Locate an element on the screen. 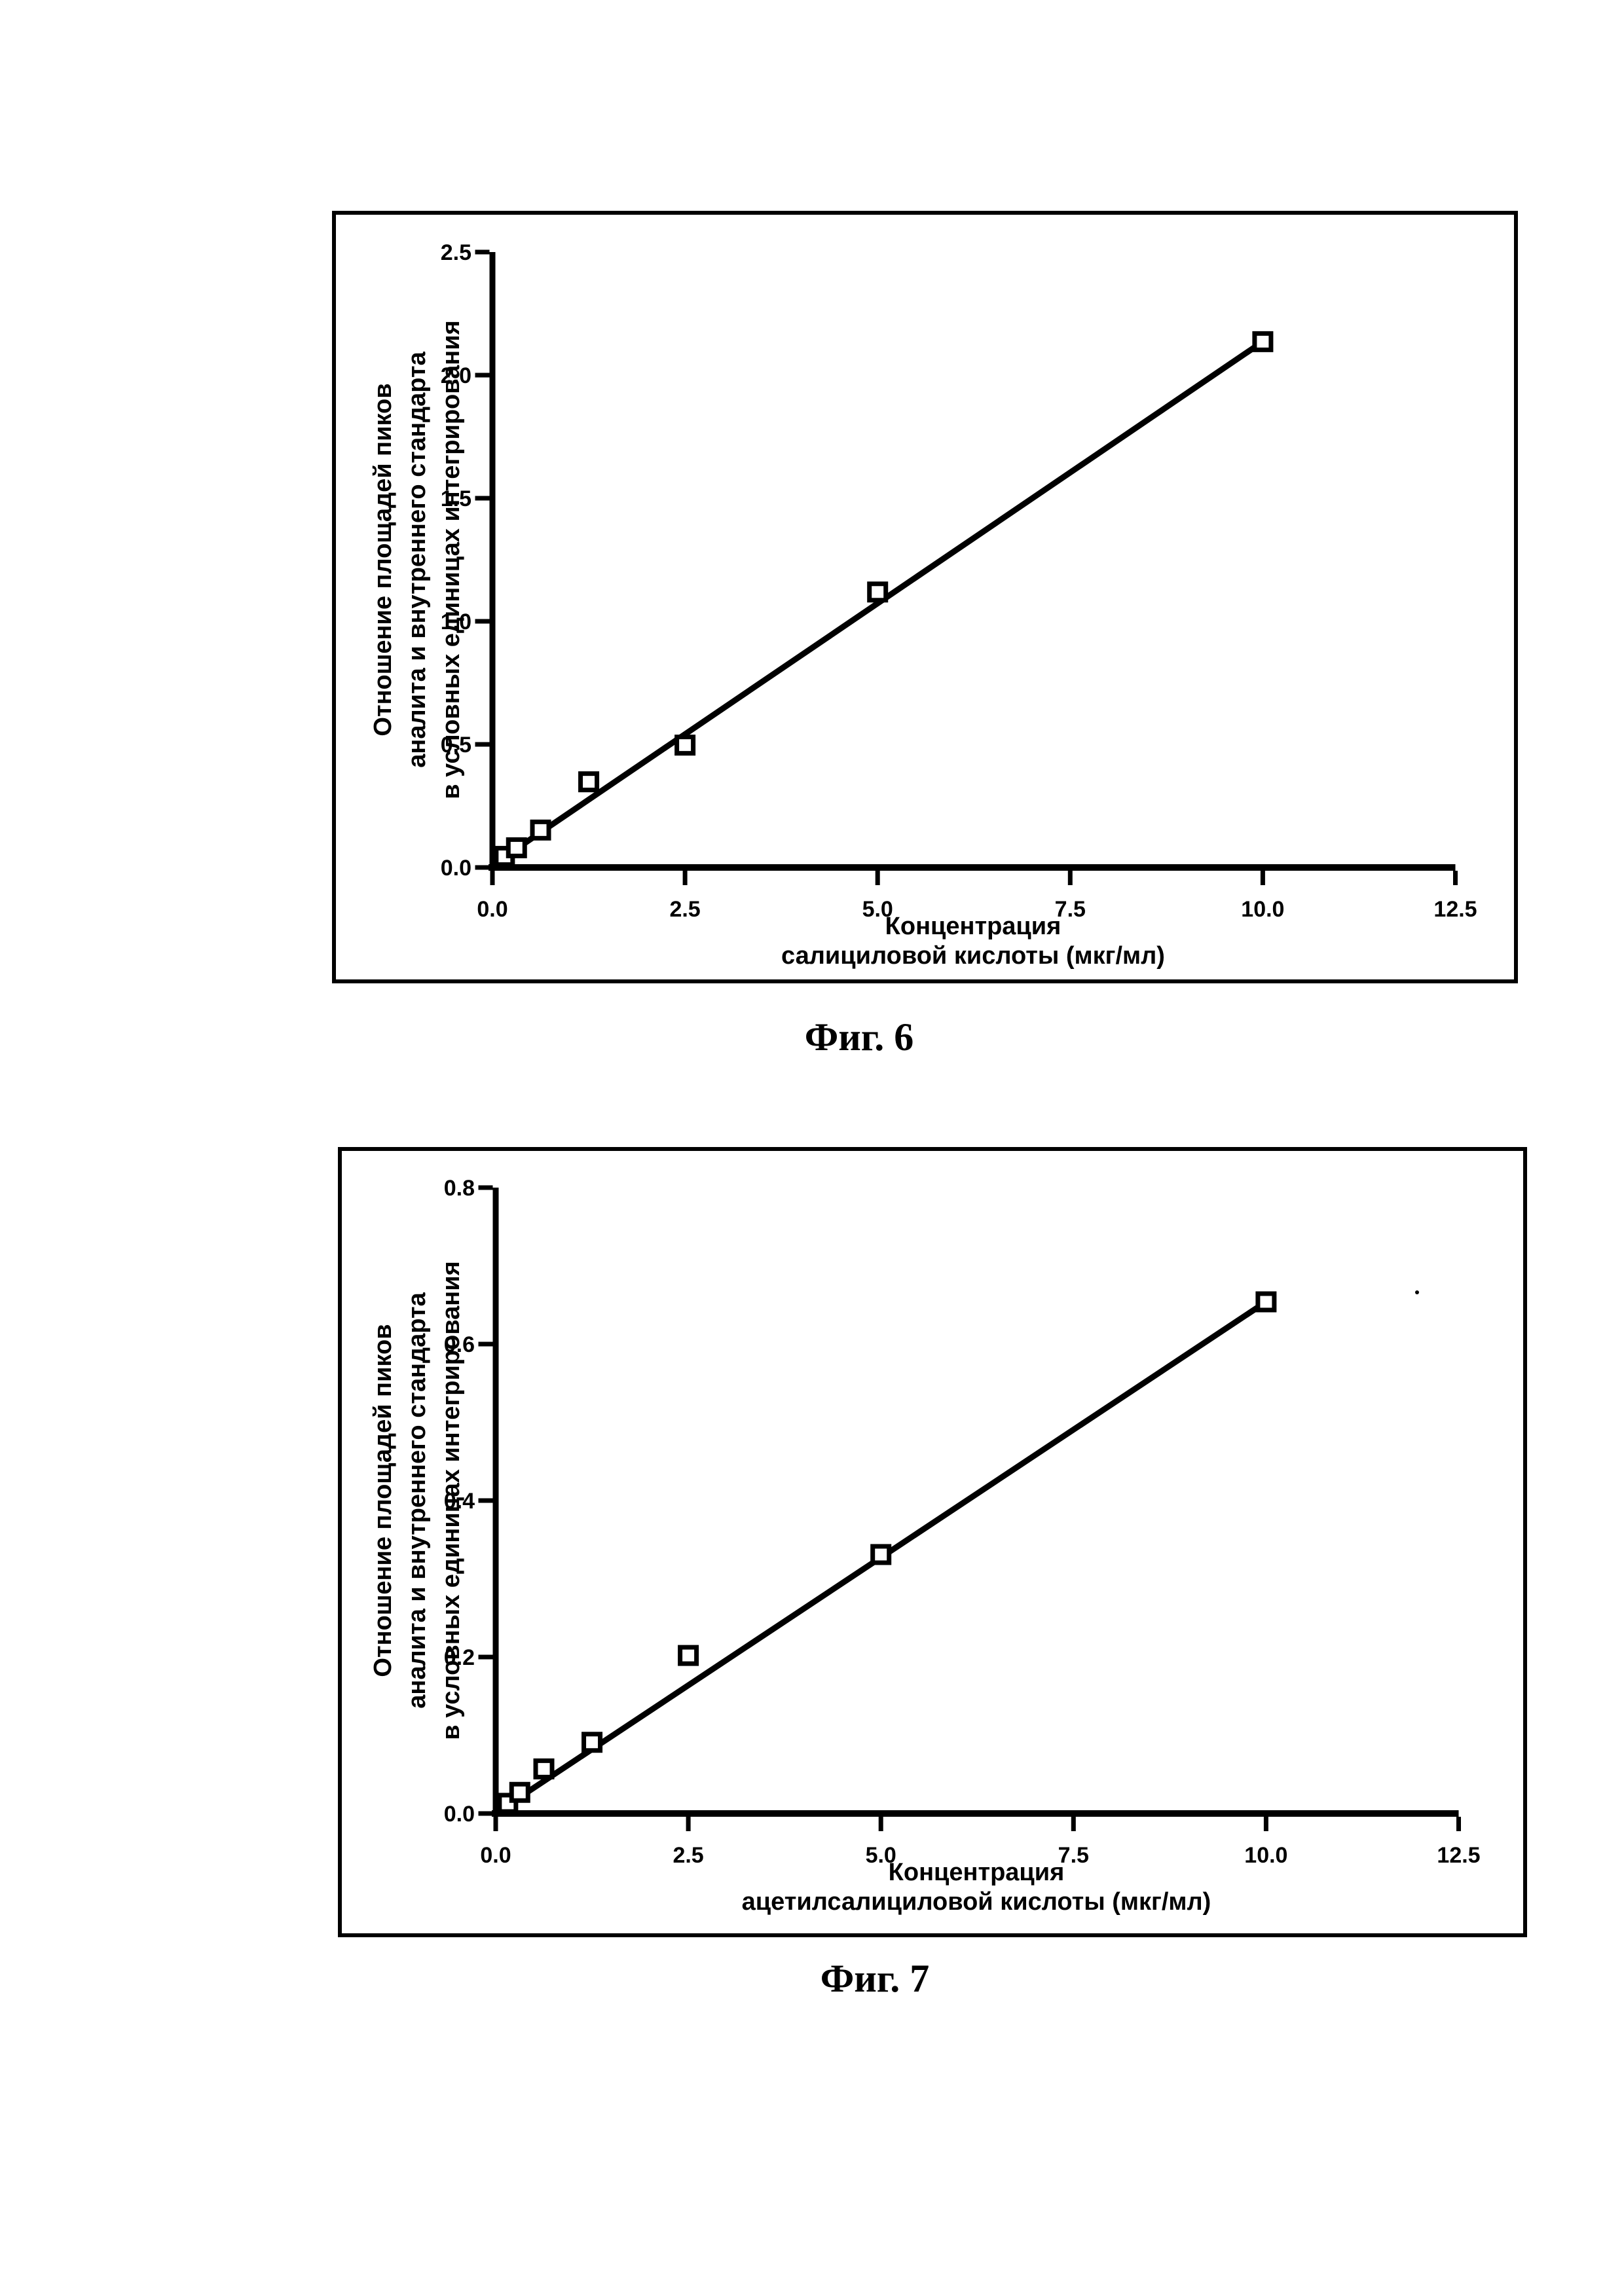  y-tick-label: 0.8 is located at coordinates (459, 1188).